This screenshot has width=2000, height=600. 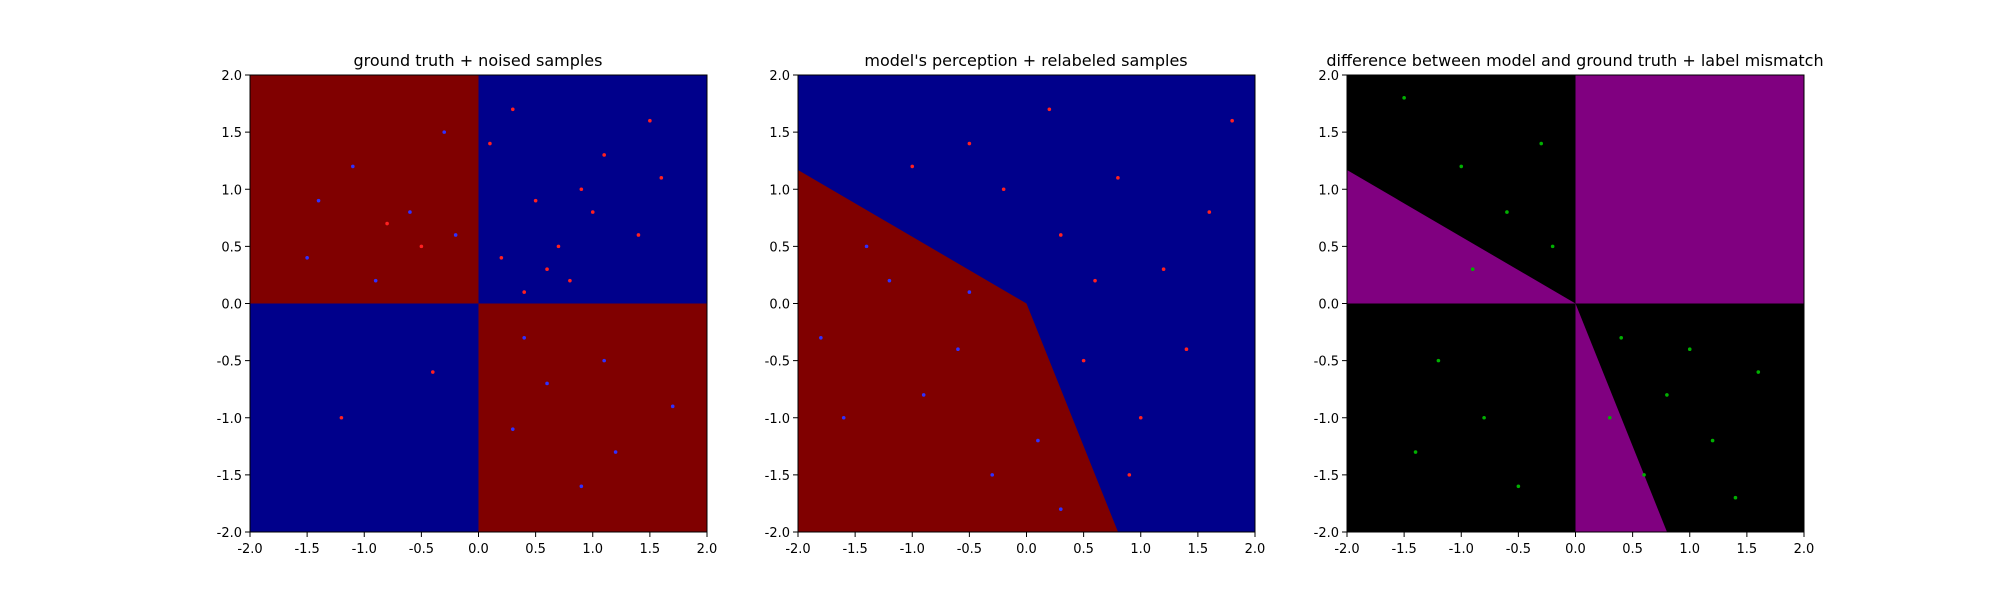 I want to click on region-red-bottom-right, so click(x=592, y=417).